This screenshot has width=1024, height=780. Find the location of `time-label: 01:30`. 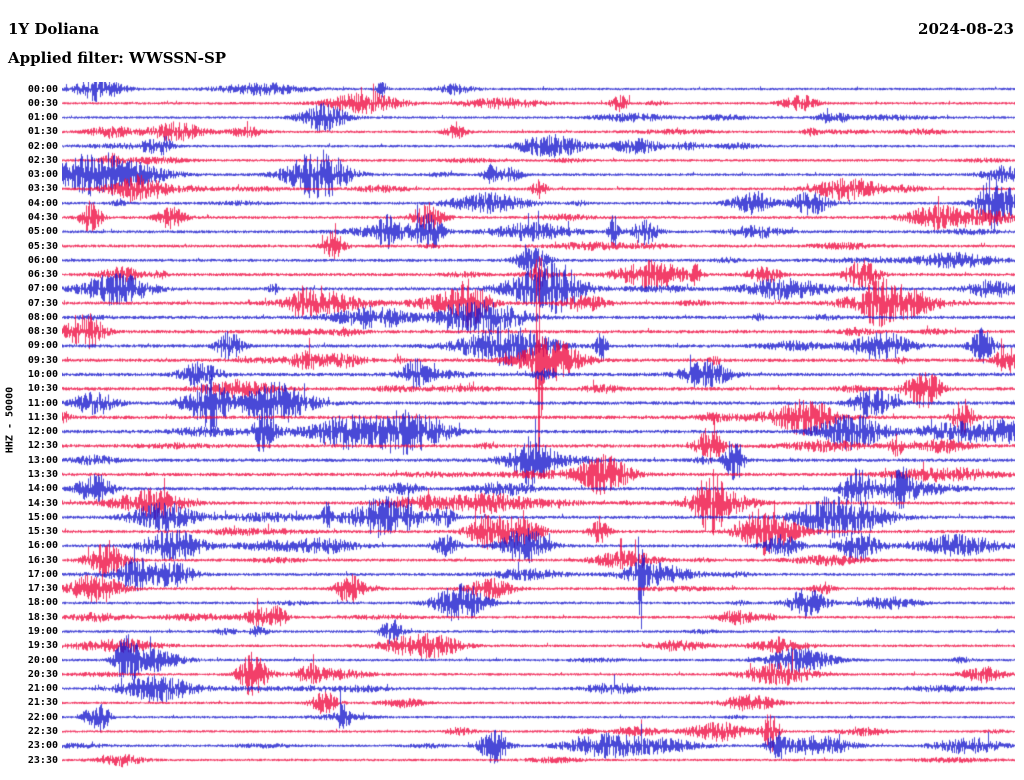

time-label: 01:30 is located at coordinates (42, 132).